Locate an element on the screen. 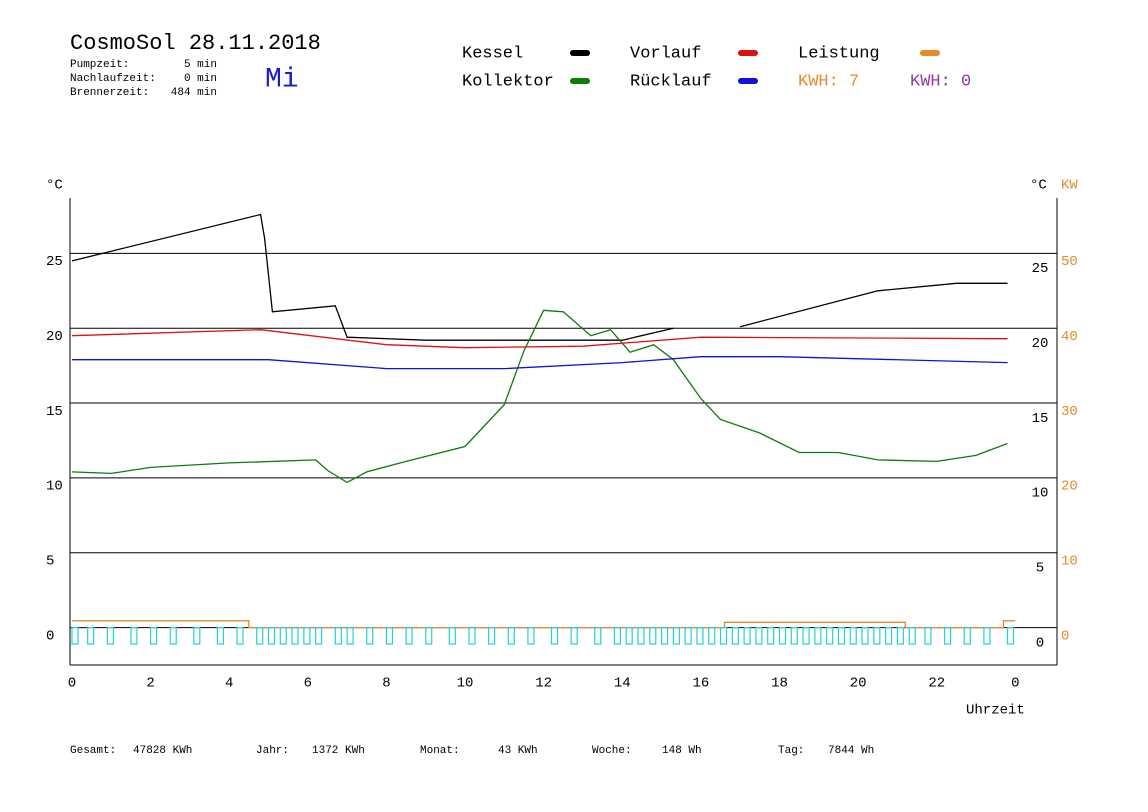  x-tick-label: 22 is located at coordinates (936, 684).